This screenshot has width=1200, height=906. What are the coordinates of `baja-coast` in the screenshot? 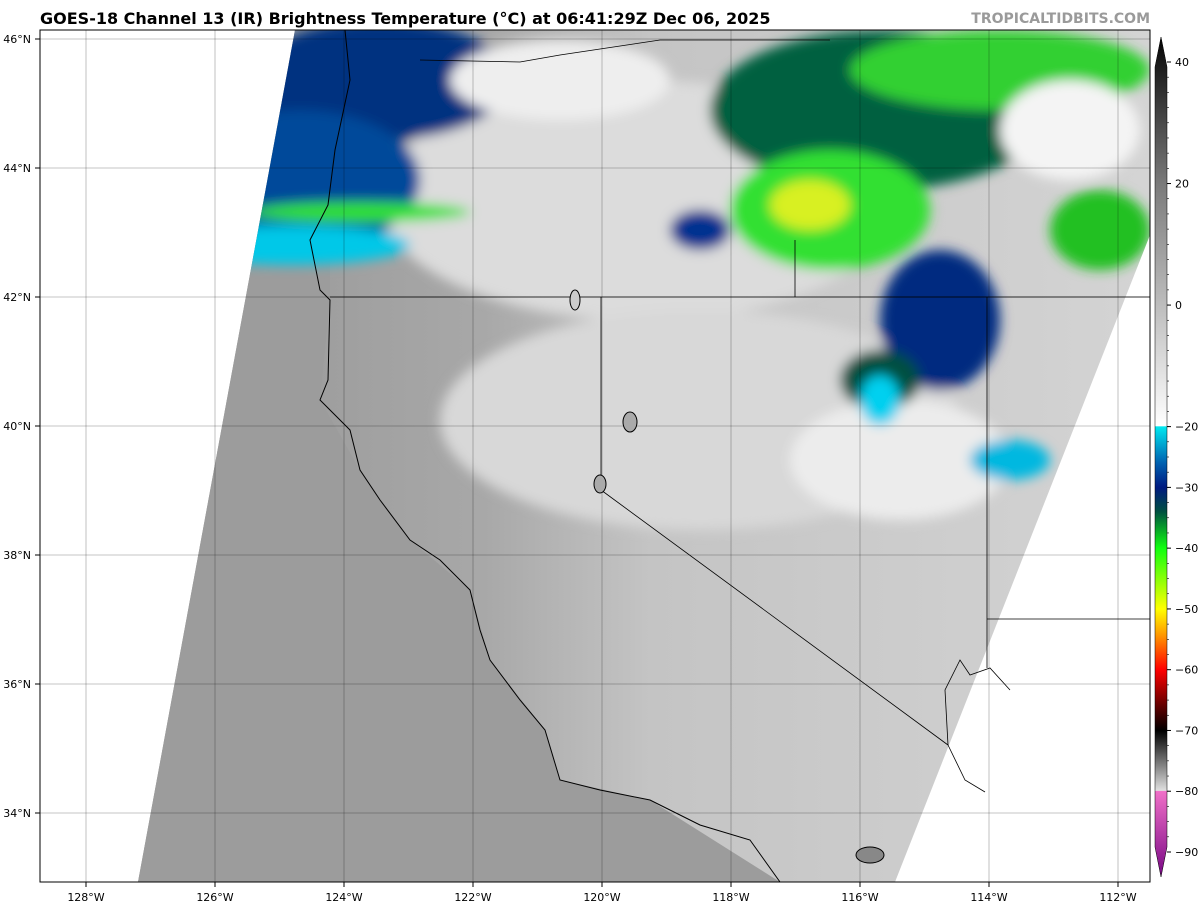 It's located at (966, 768).